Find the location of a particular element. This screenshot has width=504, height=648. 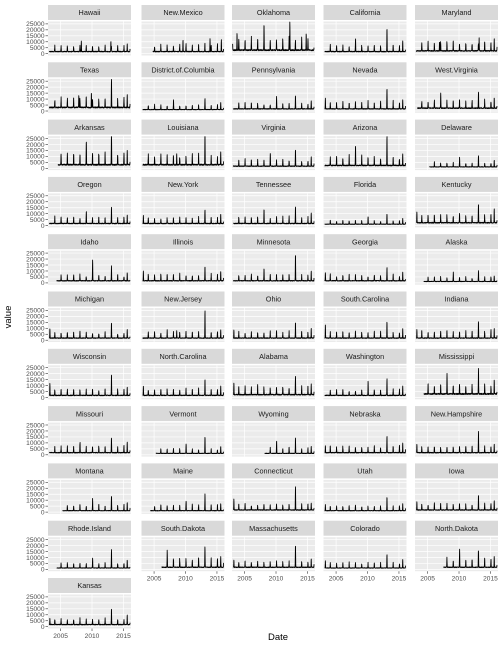

x-tick-label: 2005 is located at coordinates (336, 579).